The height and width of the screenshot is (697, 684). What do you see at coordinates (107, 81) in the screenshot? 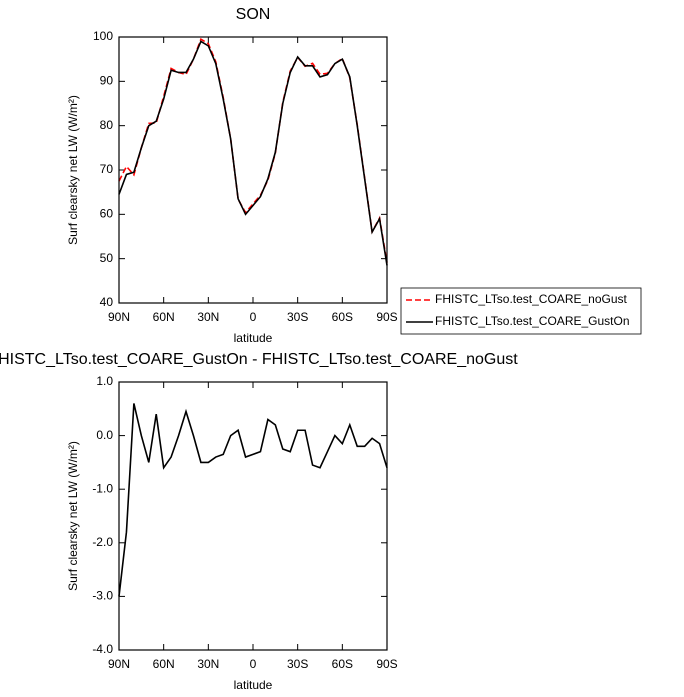
I see `y-tick-label: 90` at bounding box center [107, 81].